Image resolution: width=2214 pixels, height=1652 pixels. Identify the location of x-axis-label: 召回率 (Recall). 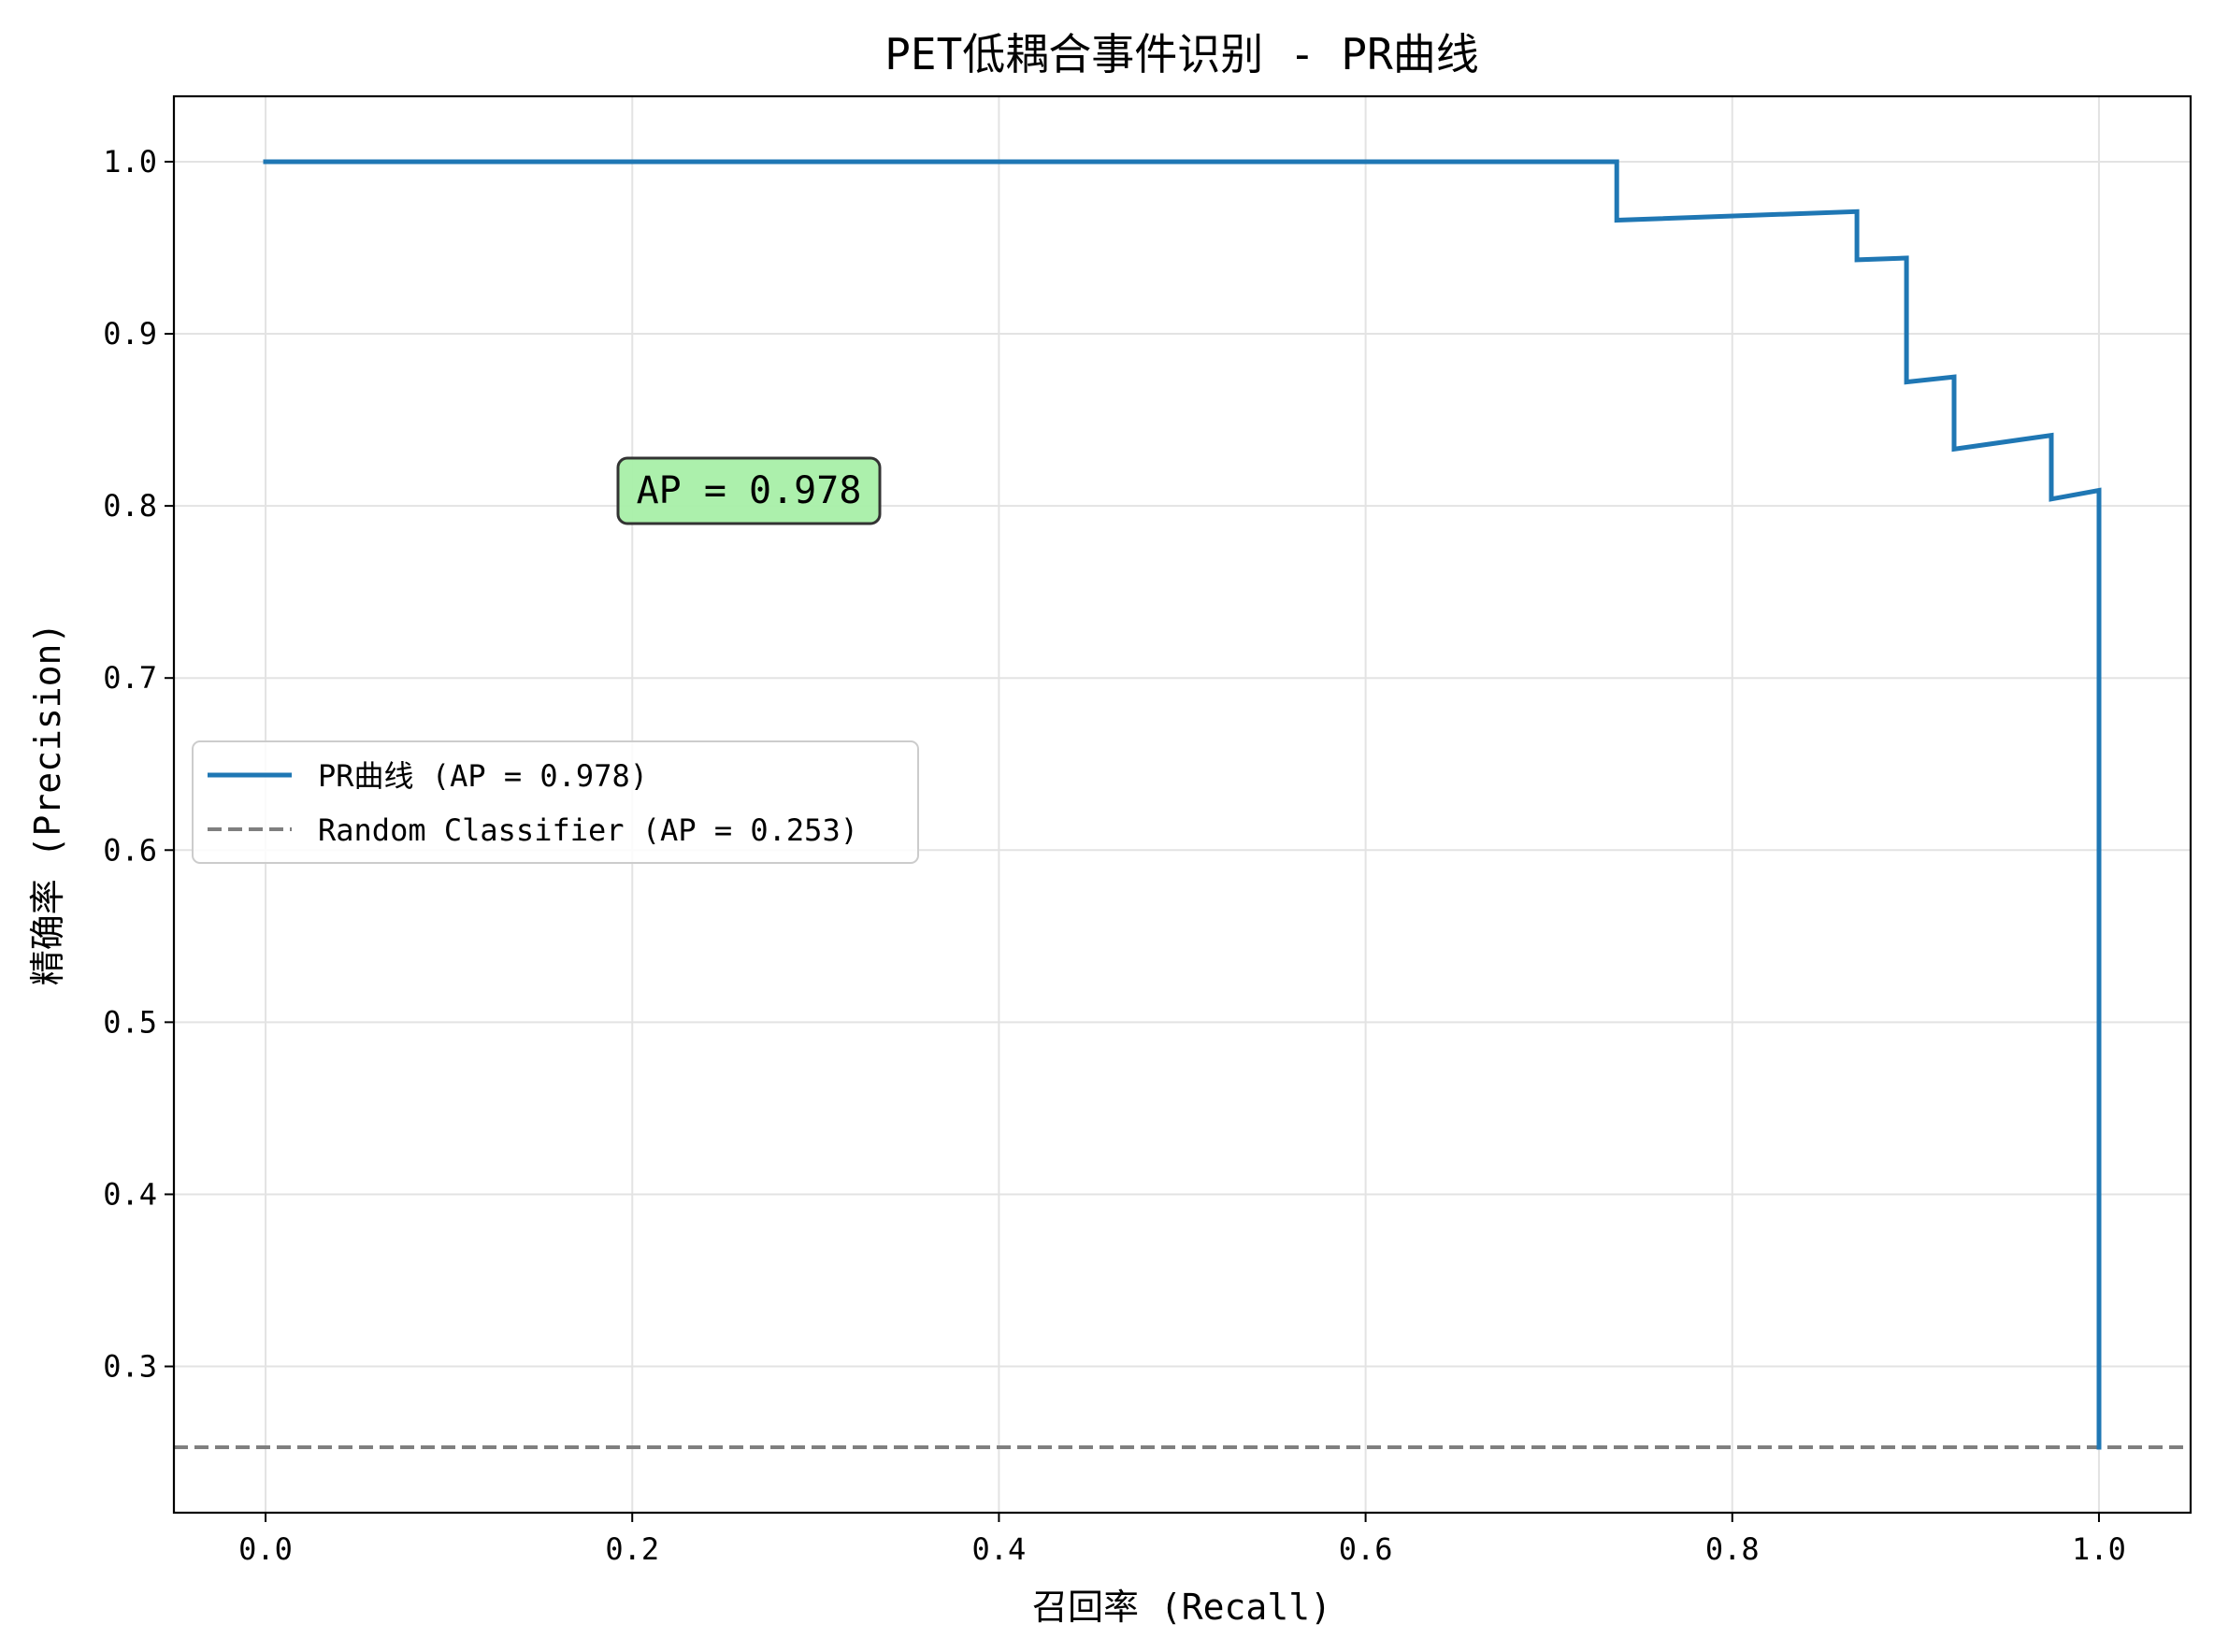
(1181, 1608).